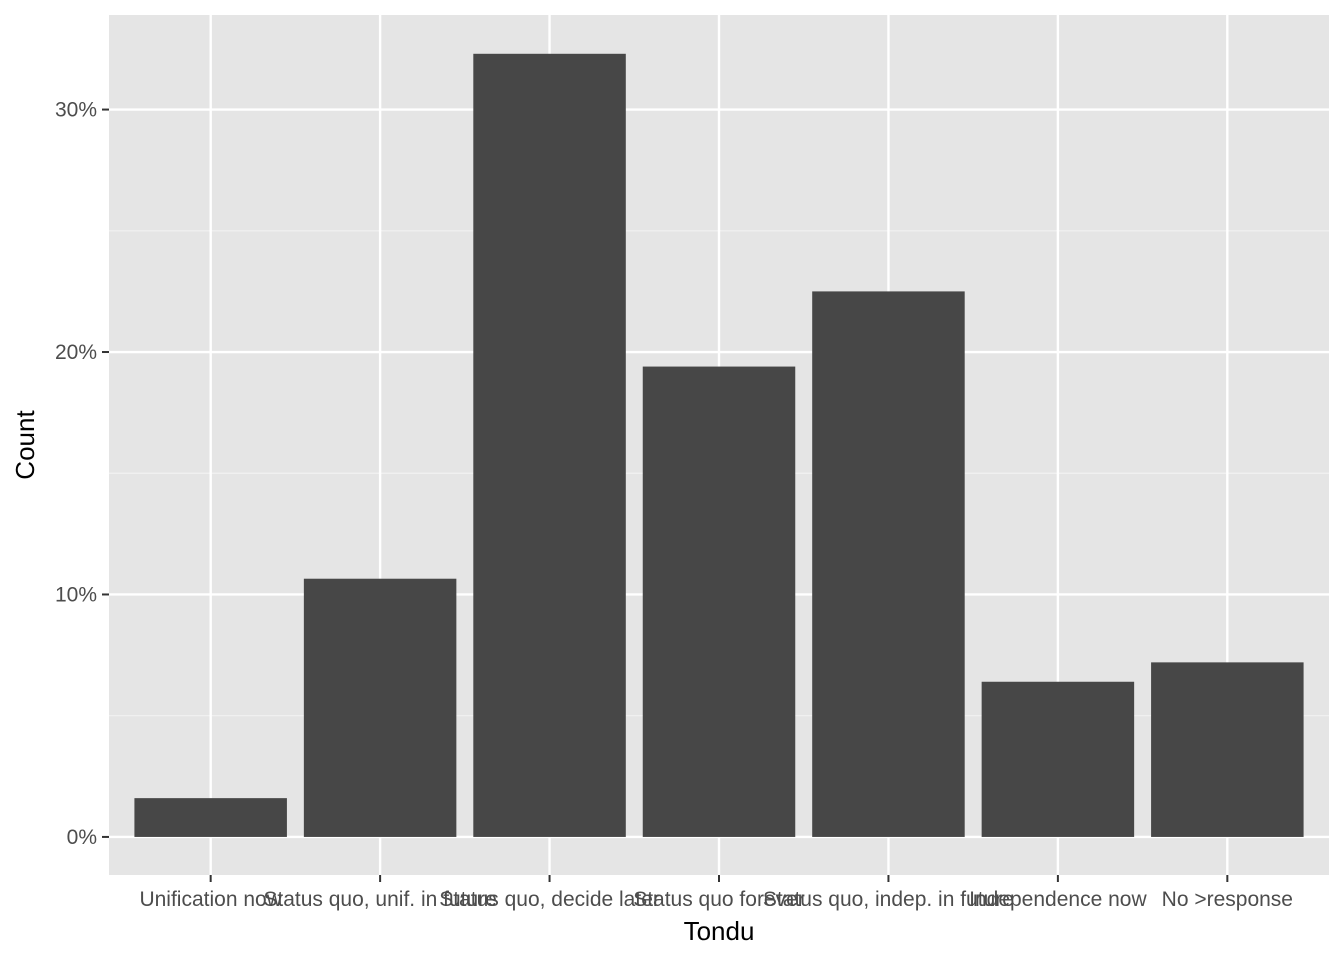  What do you see at coordinates (25, 445) in the screenshot?
I see `y-axis-title: Count` at bounding box center [25, 445].